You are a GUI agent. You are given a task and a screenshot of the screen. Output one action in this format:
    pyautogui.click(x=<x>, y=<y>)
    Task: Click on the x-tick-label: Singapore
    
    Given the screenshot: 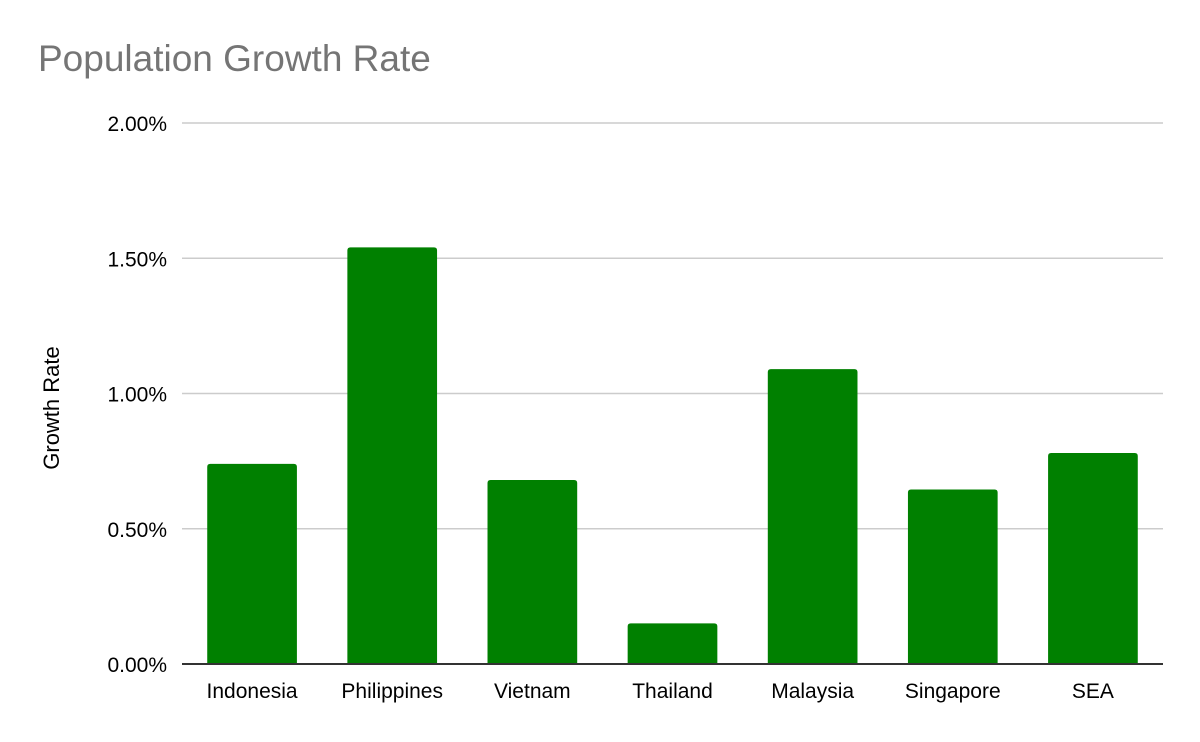 What is the action you would take?
    pyautogui.click(x=953, y=691)
    